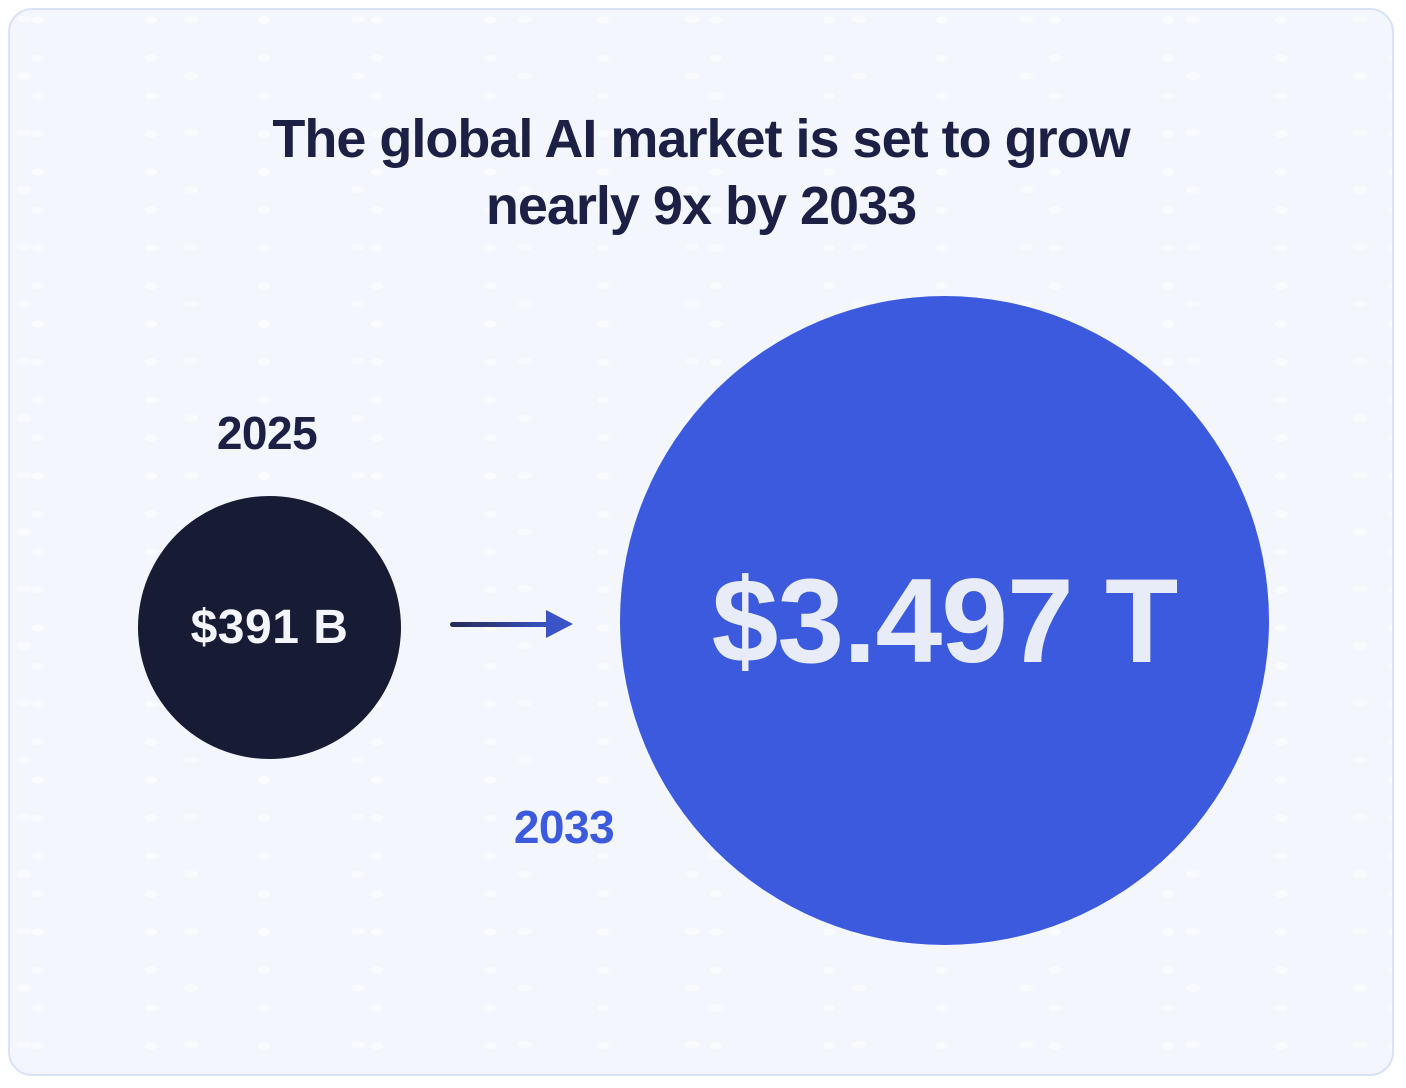 The width and height of the screenshot is (1406, 1088). Describe the element at coordinates (559, 624) in the screenshot. I see `arrow-head` at that location.